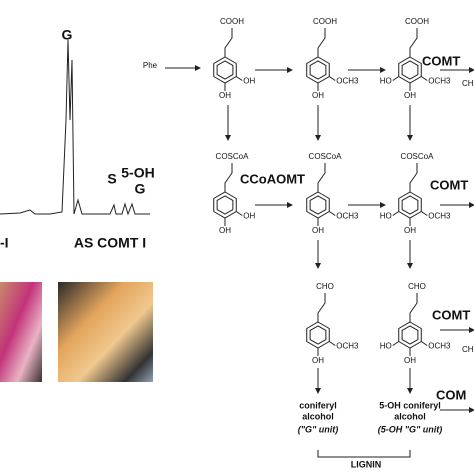 This screenshot has height=474, width=474. I want to click on chromatogram-trace, so click(75, 127).